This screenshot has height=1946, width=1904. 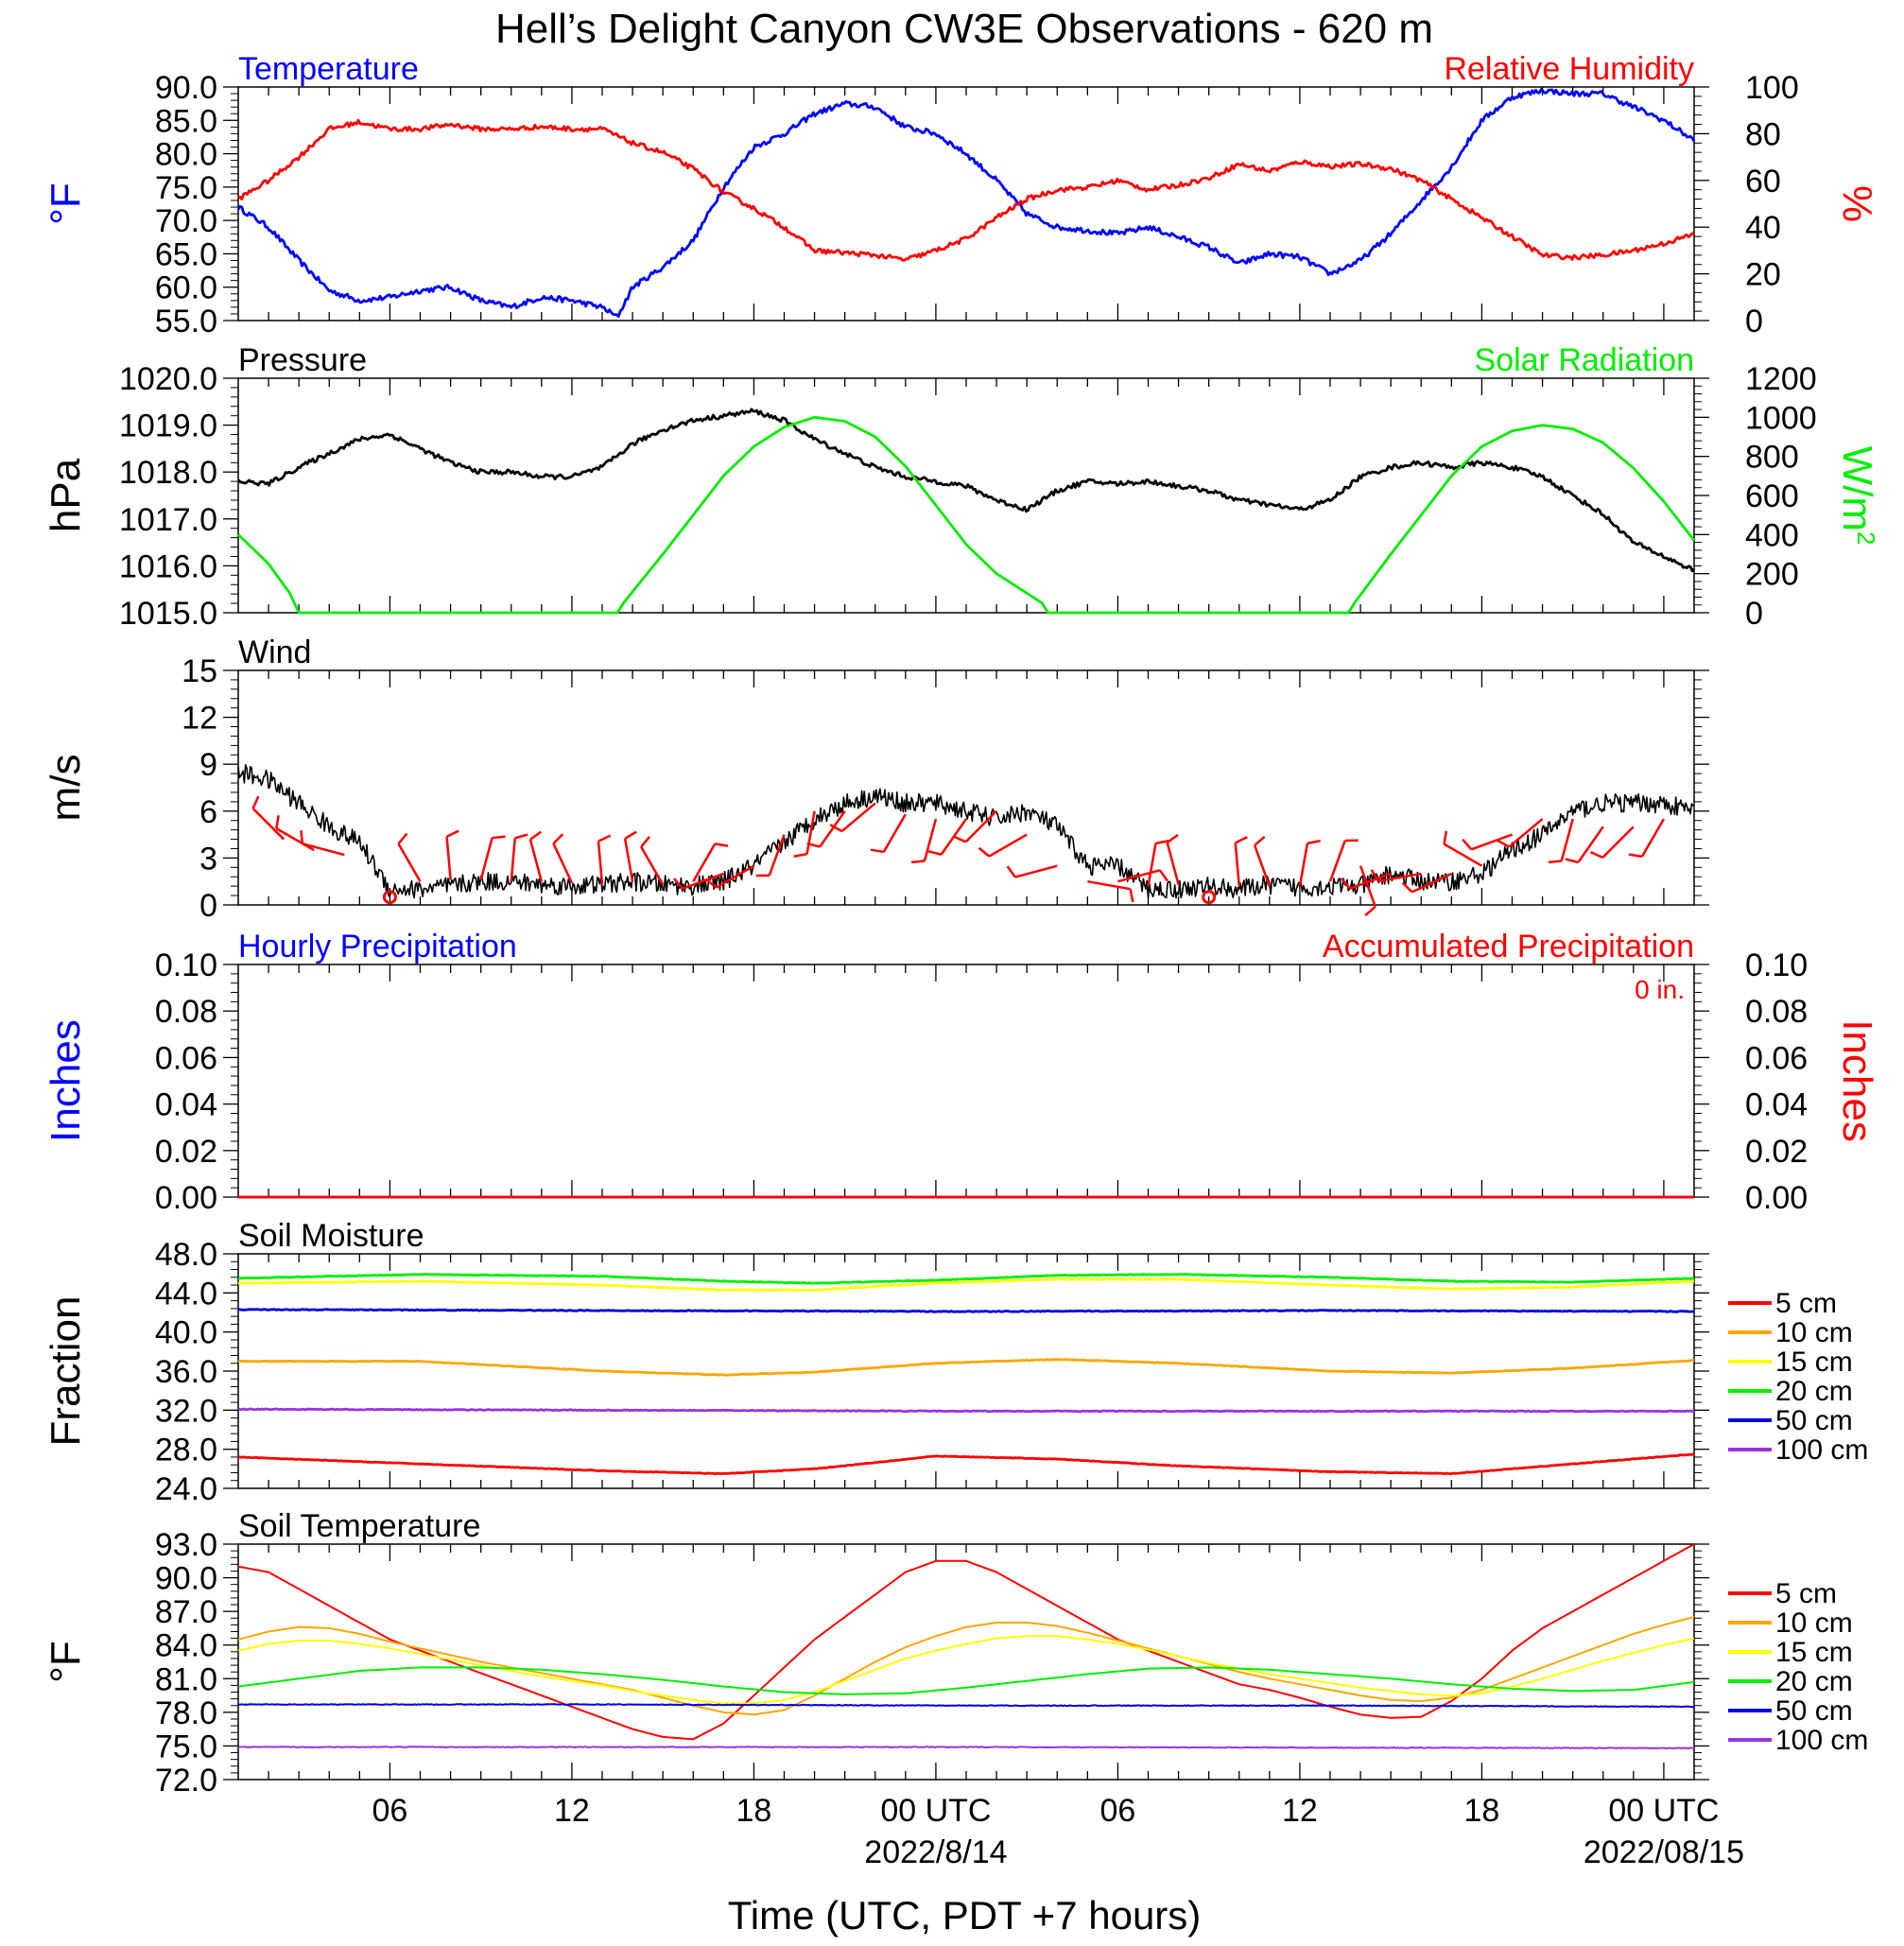 What do you see at coordinates (1857, 204) in the screenshot?
I see `y-axis-label-right: %` at bounding box center [1857, 204].